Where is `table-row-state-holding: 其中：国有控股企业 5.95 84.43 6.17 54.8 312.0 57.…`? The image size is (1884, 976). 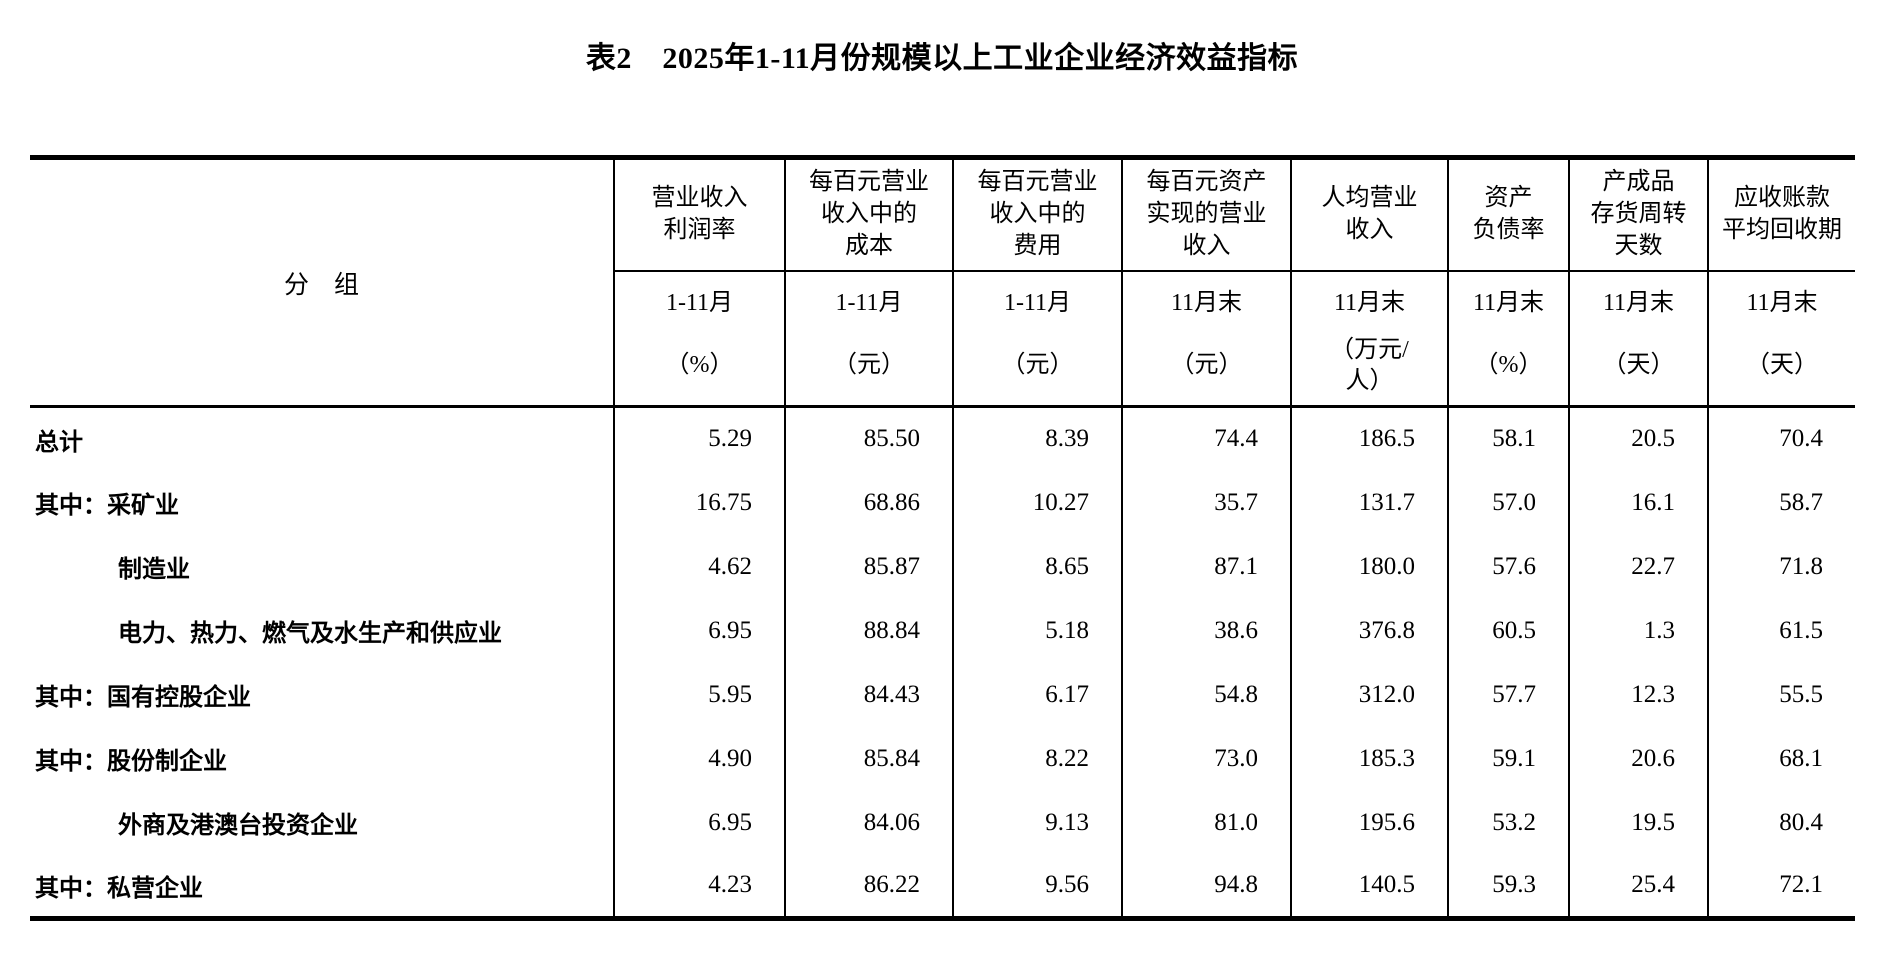
table-row-state-holding: 其中：国有控股企业 5.95 84.43 6.17 54.8 312.0 57.… is located at coordinates (942, 694).